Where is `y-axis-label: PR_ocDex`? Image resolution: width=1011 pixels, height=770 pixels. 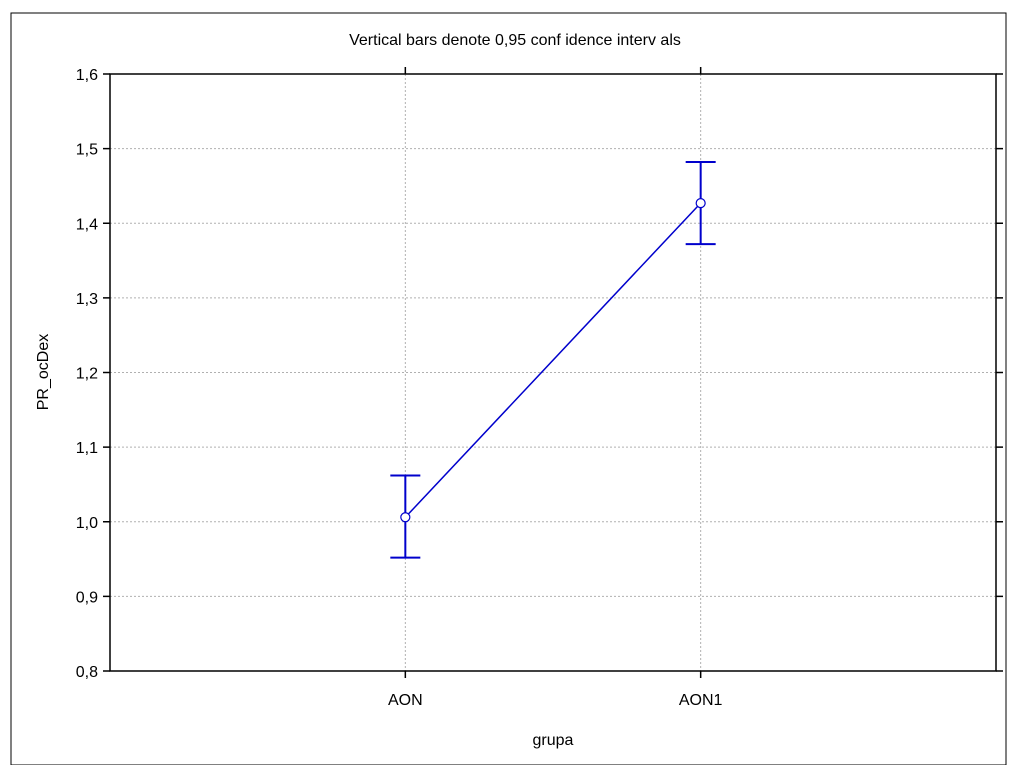 y-axis-label: PR_ocDex is located at coordinates (43, 372).